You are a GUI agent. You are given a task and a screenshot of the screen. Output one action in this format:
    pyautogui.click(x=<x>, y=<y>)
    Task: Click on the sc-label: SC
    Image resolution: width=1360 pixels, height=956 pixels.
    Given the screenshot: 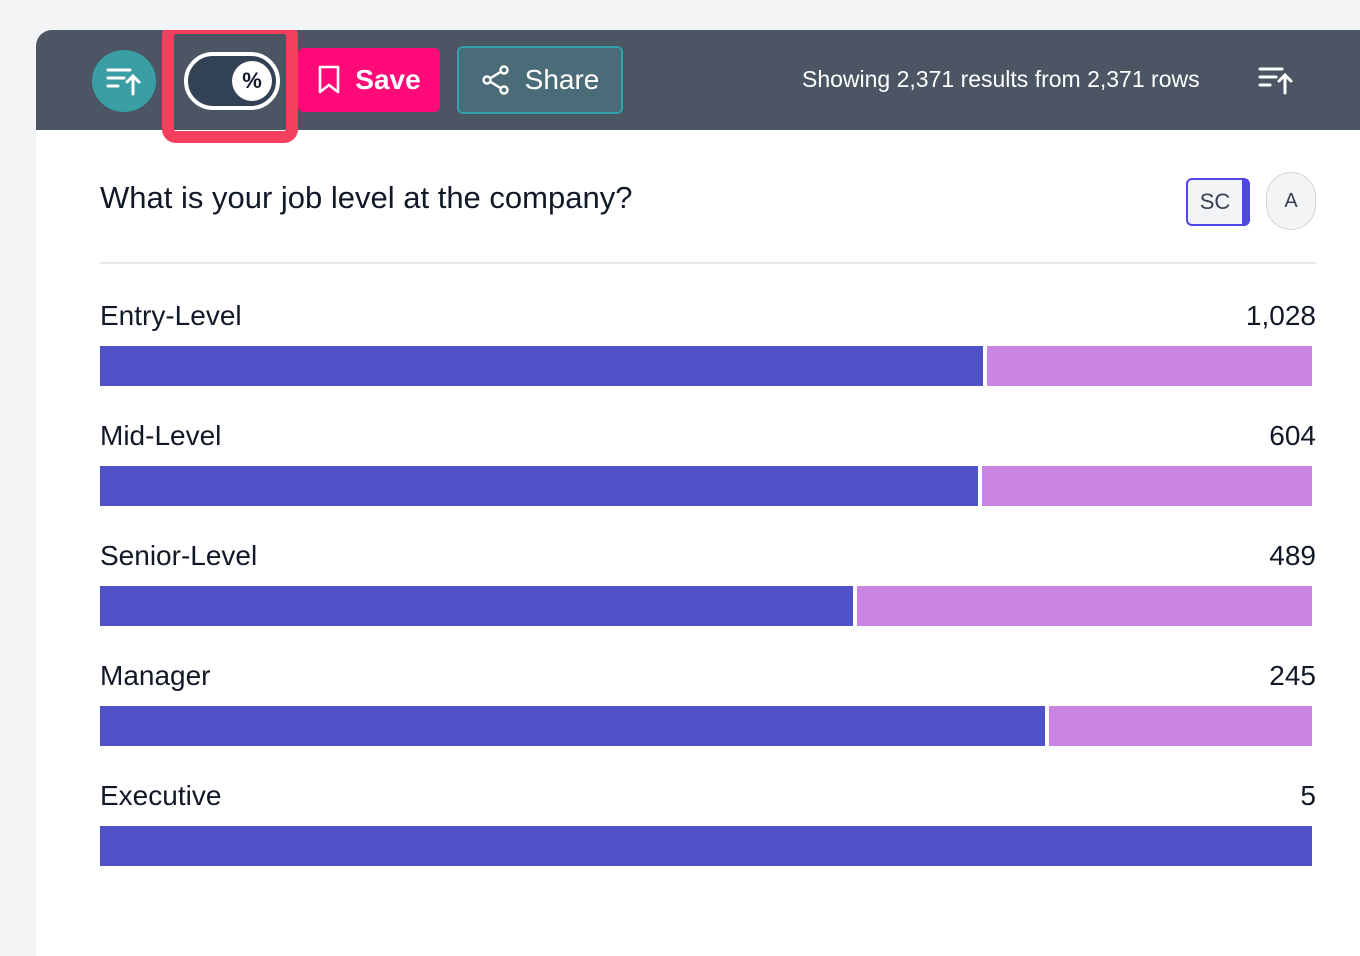 What is the action you would take?
    pyautogui.click(x=1215, y=201)
    